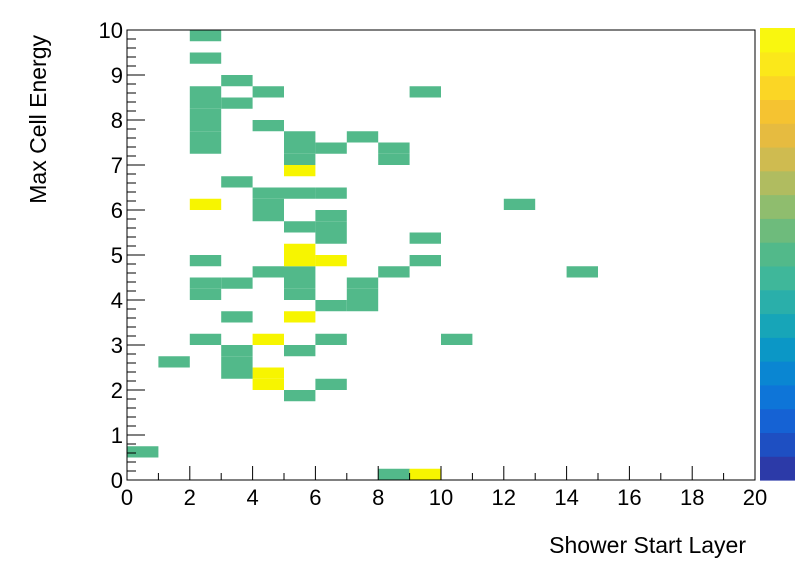  What do you see at coordinates (117, 210) in the screenshot?
I see `y-tick-label: 6` at bounding box center [117, 210].